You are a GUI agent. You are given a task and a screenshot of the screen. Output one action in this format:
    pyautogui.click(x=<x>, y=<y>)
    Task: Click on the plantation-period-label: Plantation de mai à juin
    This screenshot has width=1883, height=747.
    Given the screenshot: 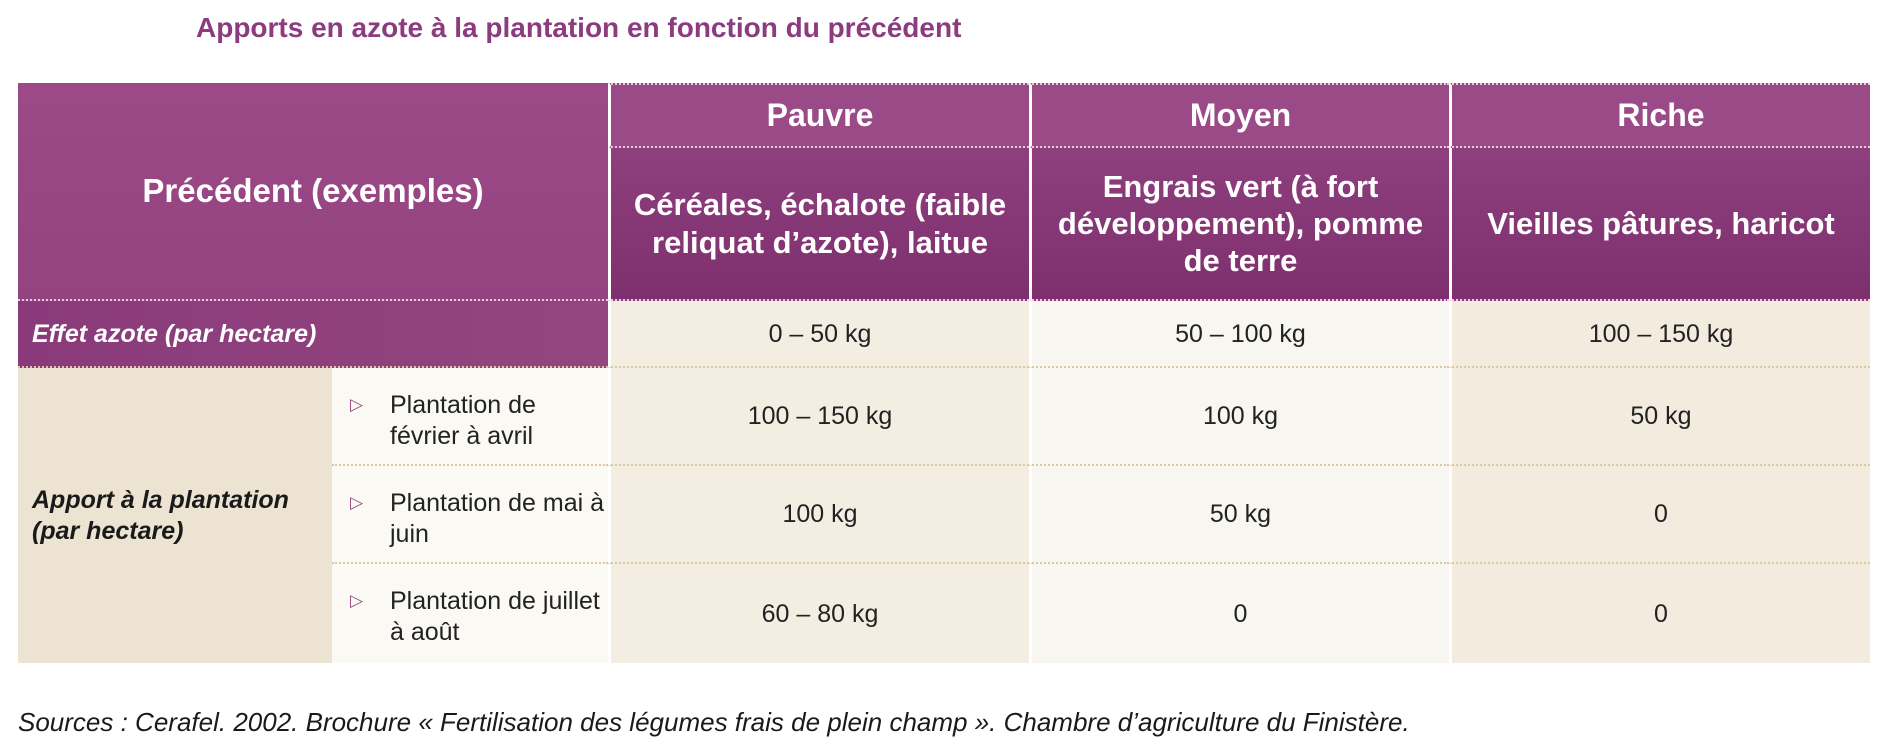 What is the action you would take?
    pyautogui.click(x=497, y=518)
    